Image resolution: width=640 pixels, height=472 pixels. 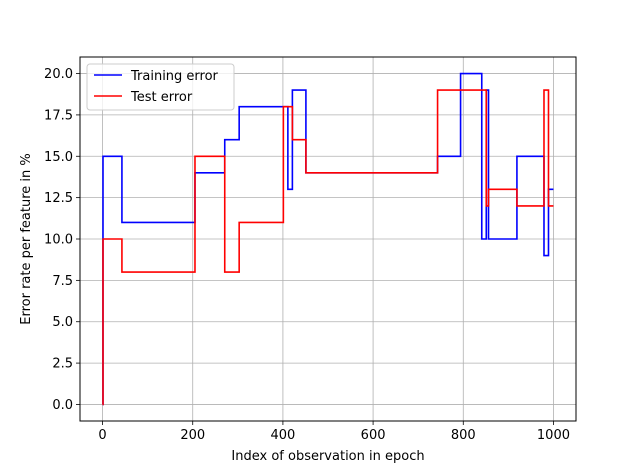 What do you see at coordinates (58, 240) in the screenshot?
I see `y-tick-label: 10.0` at bounding box center [58, 240].